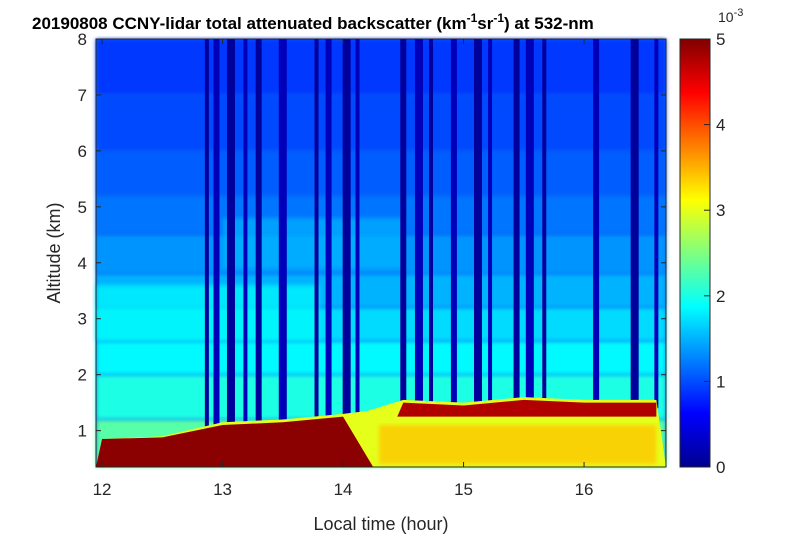  Describe the element at coordinates (720, 296) in the screenshot. I see `colorbar-tick-label: 2` at that location.